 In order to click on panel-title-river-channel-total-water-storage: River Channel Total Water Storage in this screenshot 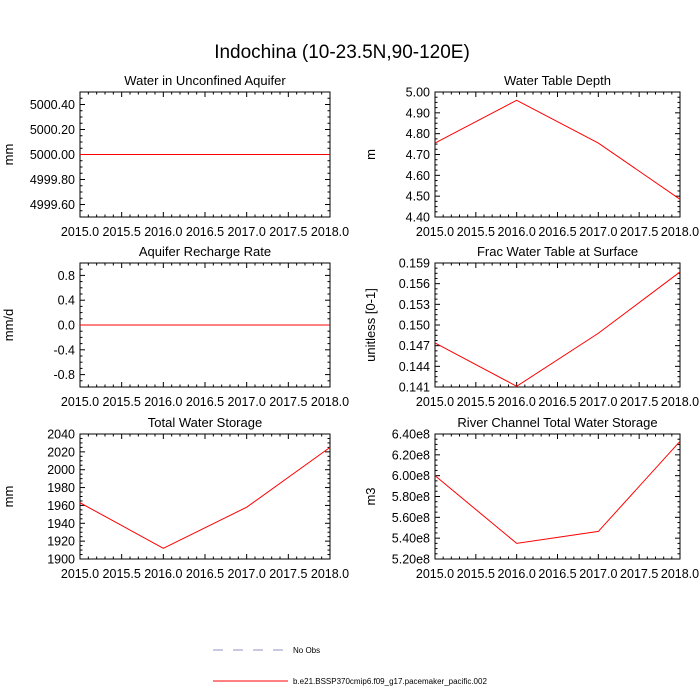, I will do `click(557, 422)`.